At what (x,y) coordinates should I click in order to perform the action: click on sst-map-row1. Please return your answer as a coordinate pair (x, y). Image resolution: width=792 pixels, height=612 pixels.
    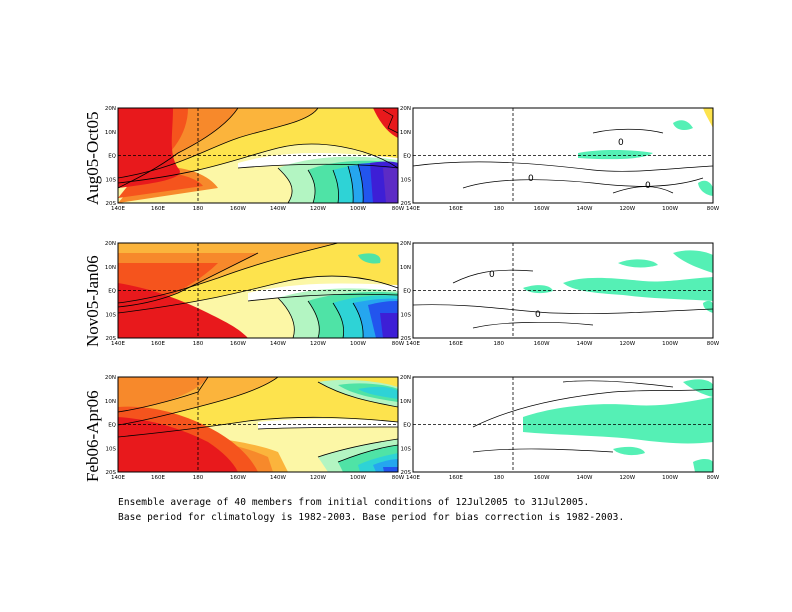
    Looking at the image, I should click on (258, 155).